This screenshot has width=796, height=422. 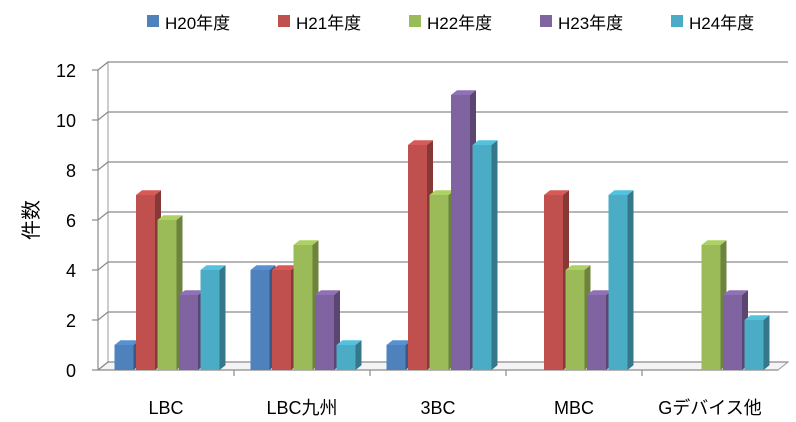 What do you see at coordinates (591, 23) in the screenshot?
I see `legend-label: H23年度` at bounding box center [591, 23].